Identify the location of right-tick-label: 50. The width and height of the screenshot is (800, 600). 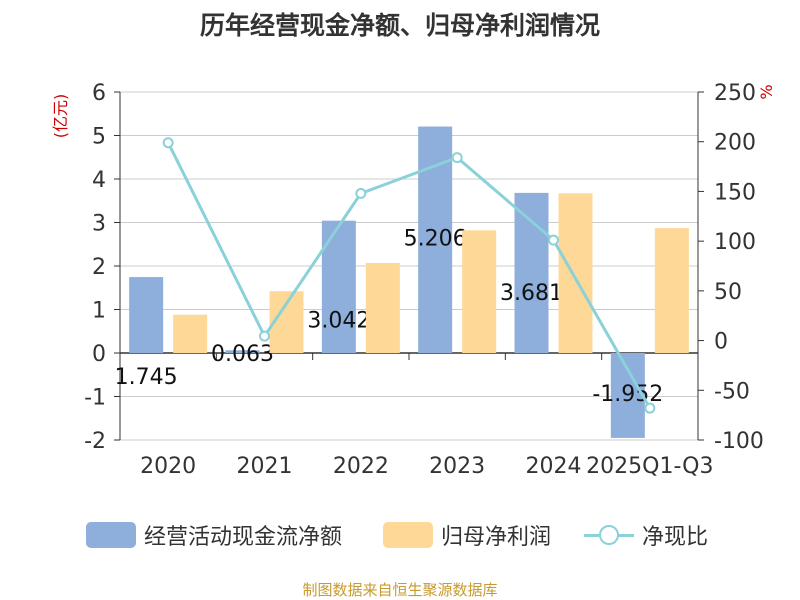
(728, 292).